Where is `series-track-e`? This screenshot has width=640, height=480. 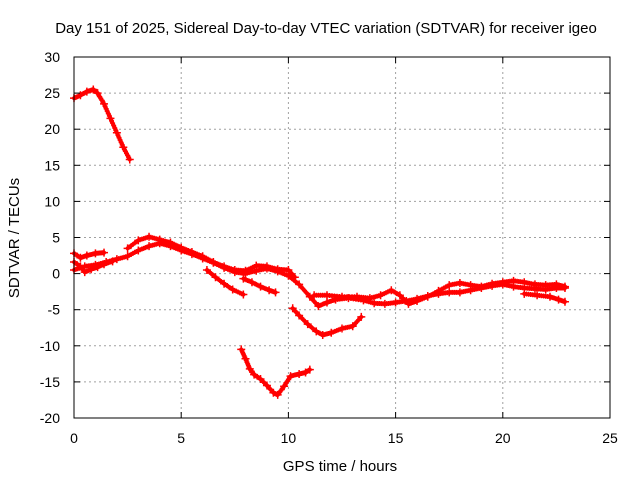 series-track-e is located at coordinates (211, 257).